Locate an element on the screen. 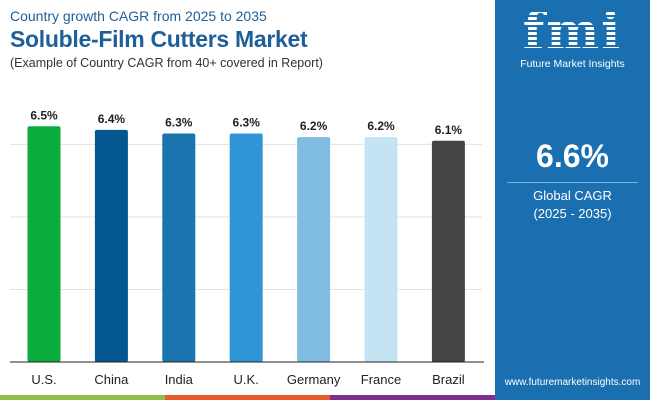  bar-brazil is located at coordinates (448, 251).